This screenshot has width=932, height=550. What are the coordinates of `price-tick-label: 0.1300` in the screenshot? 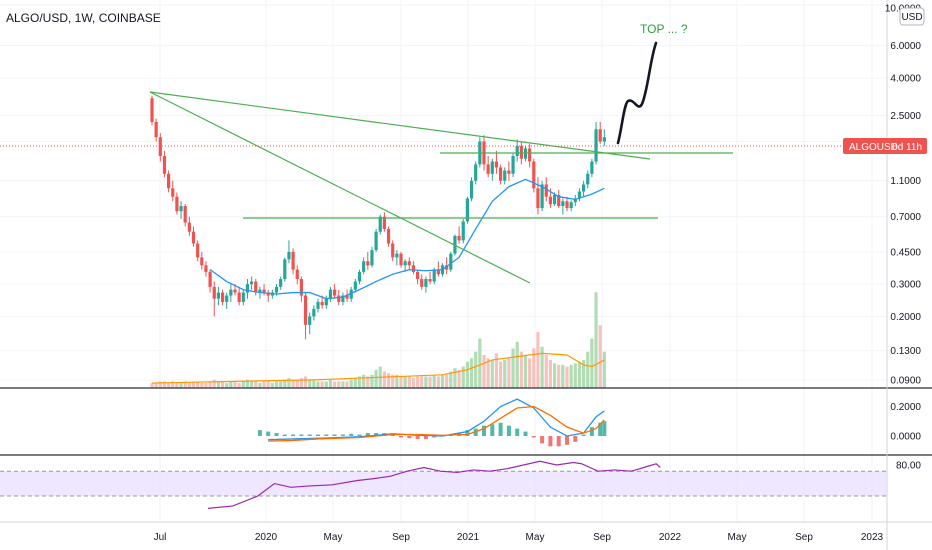 It's located at (905, 351).